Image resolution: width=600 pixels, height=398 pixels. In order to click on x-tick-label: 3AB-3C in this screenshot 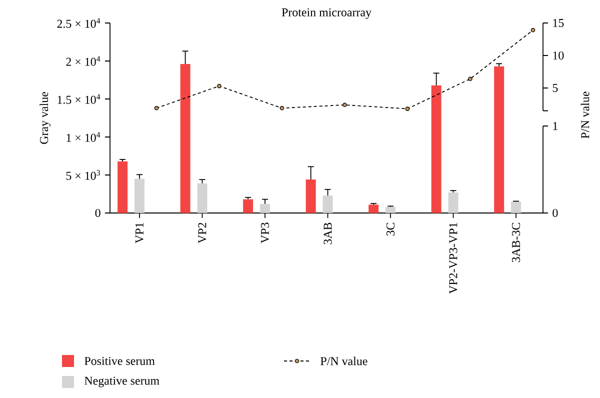, I will do `click(516, 242)`.